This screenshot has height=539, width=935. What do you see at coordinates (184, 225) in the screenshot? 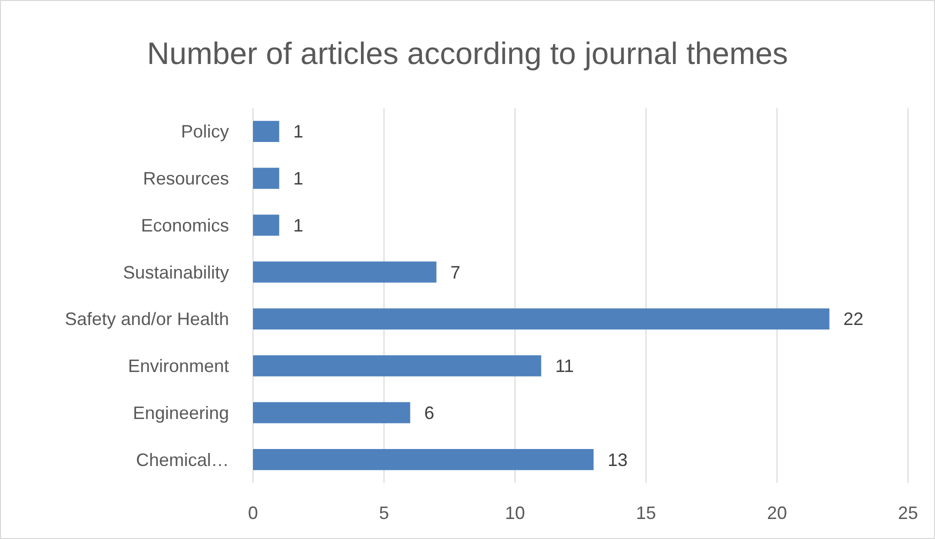
I see `y-tick-label: Economics` at bounding box center [184, 225].